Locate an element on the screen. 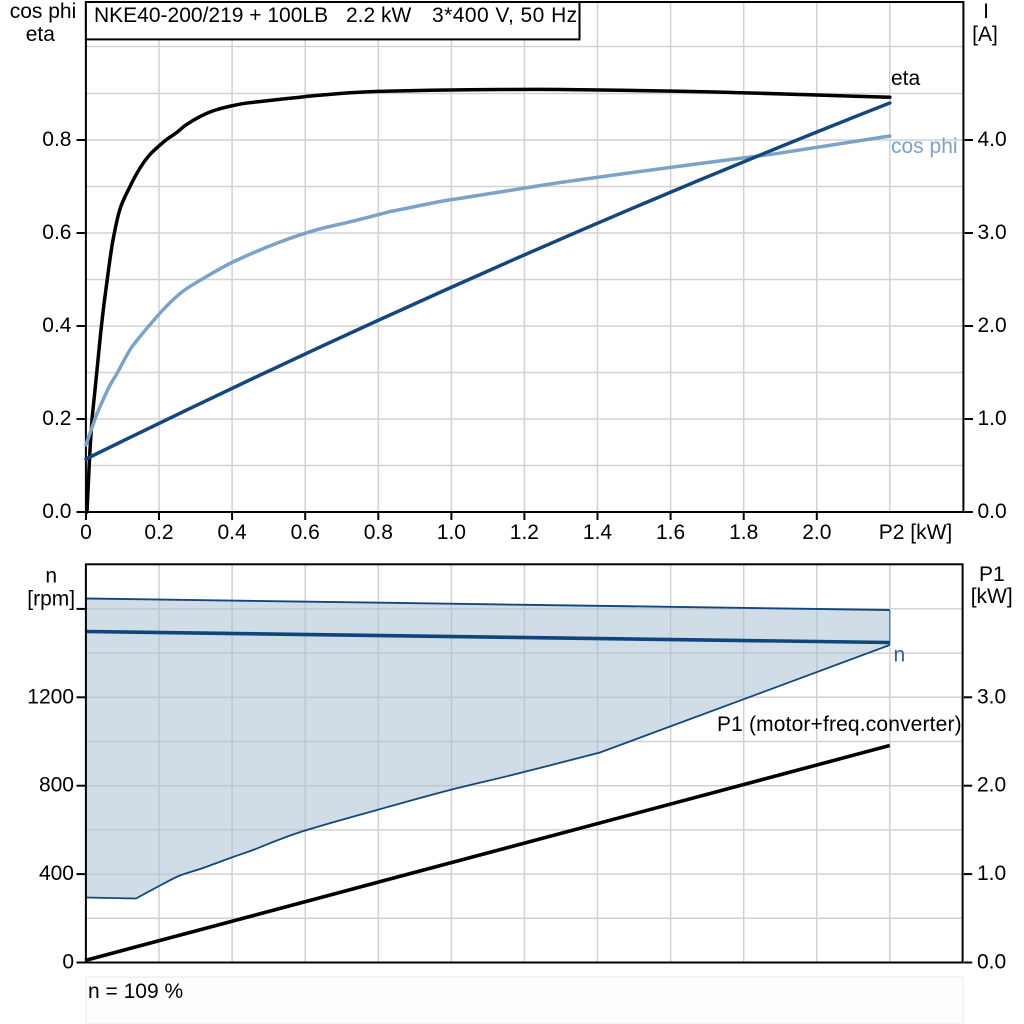 This screenshot has width=1024, height=1024. svg-text: 1.6 is located at coordinates (670, 532).